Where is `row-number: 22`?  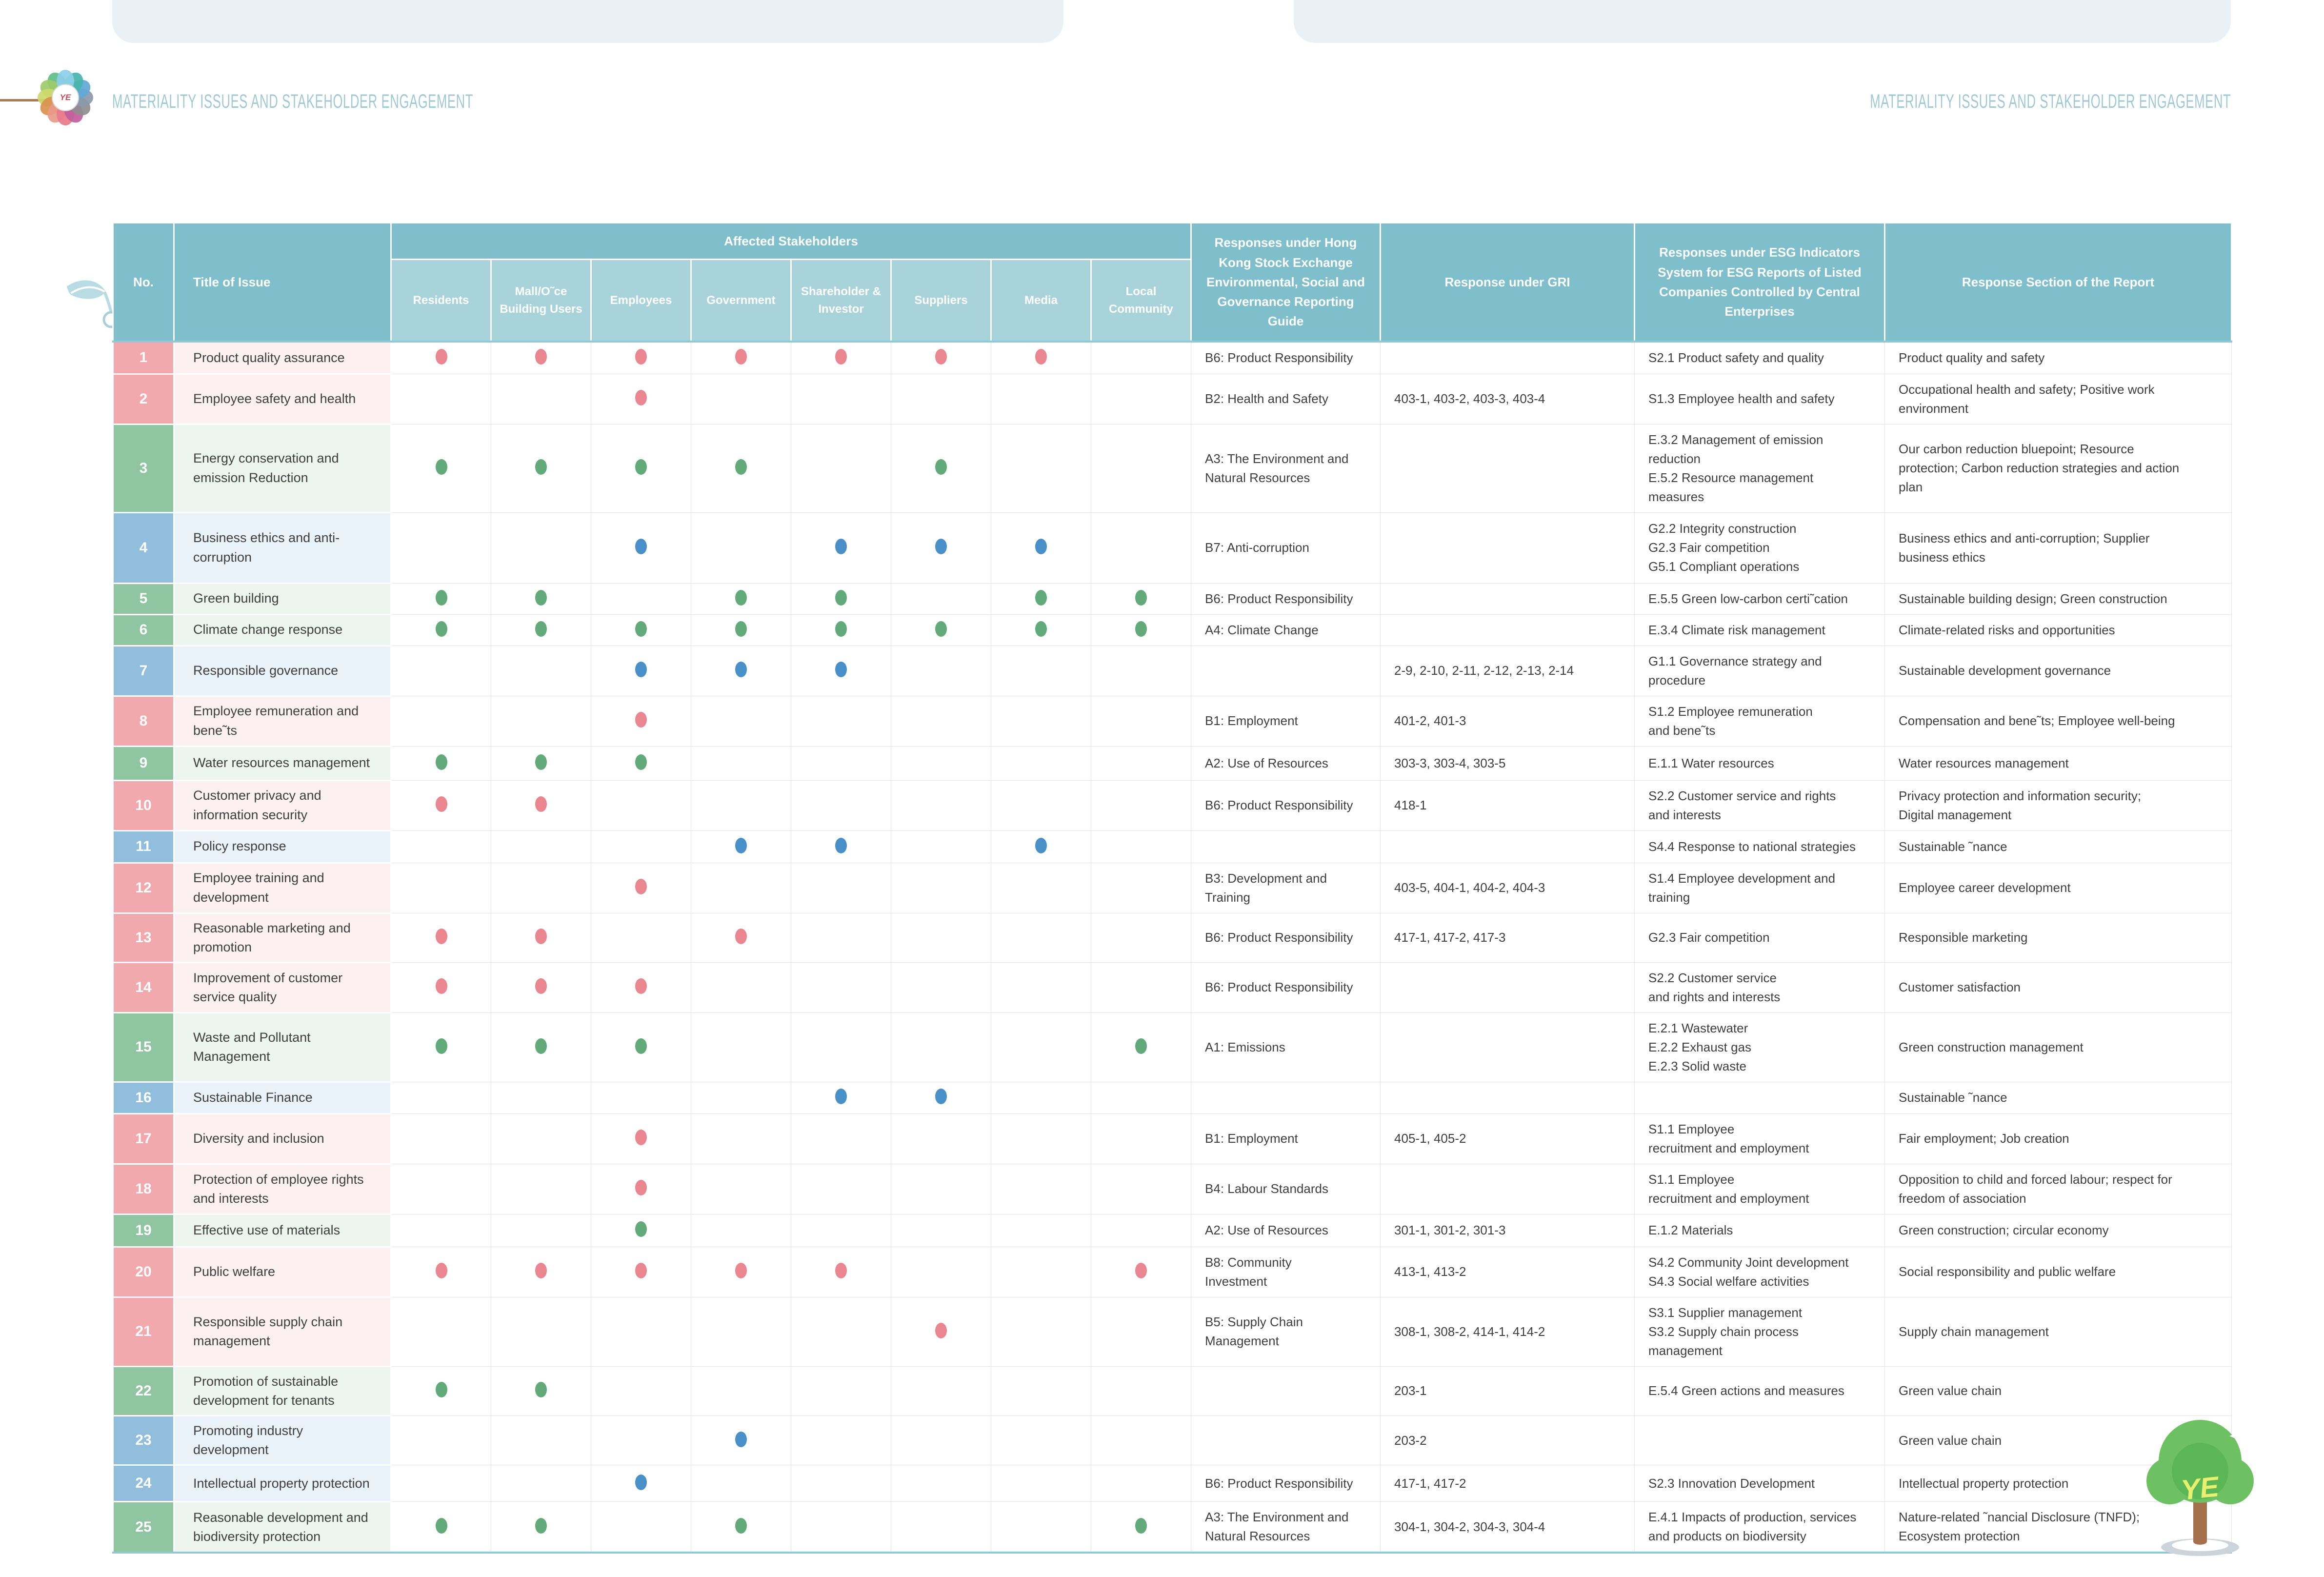
row-number: 22 is located at coordinates (143, 1391).